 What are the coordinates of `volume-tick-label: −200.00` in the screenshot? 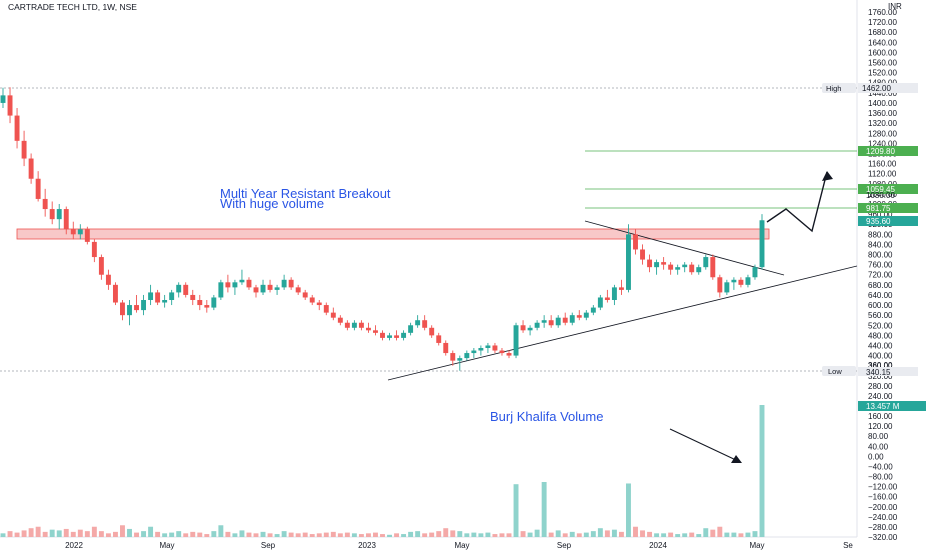 It's located at (883, 507).